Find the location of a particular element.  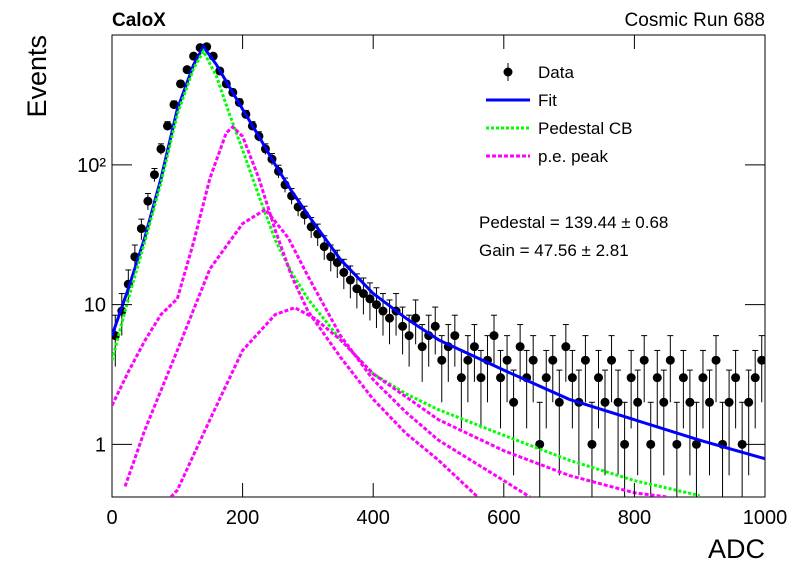

legend-label: Data is located at coordinates (556, 72).